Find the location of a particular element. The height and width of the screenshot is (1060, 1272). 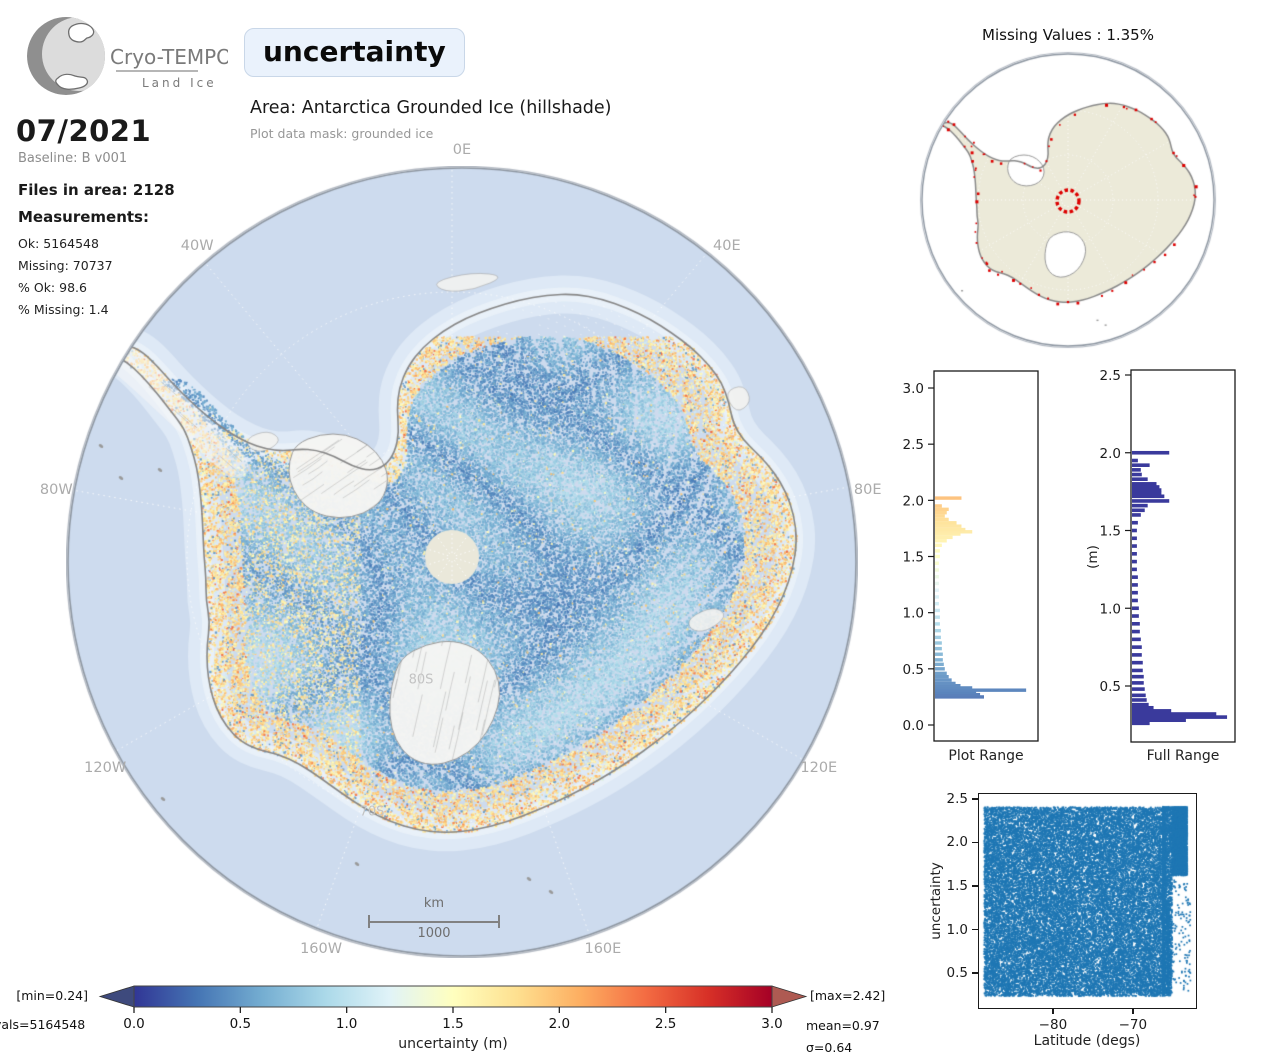

colorbar-nvals-label: vals=5164548 is located at coordinates (43, 1024).